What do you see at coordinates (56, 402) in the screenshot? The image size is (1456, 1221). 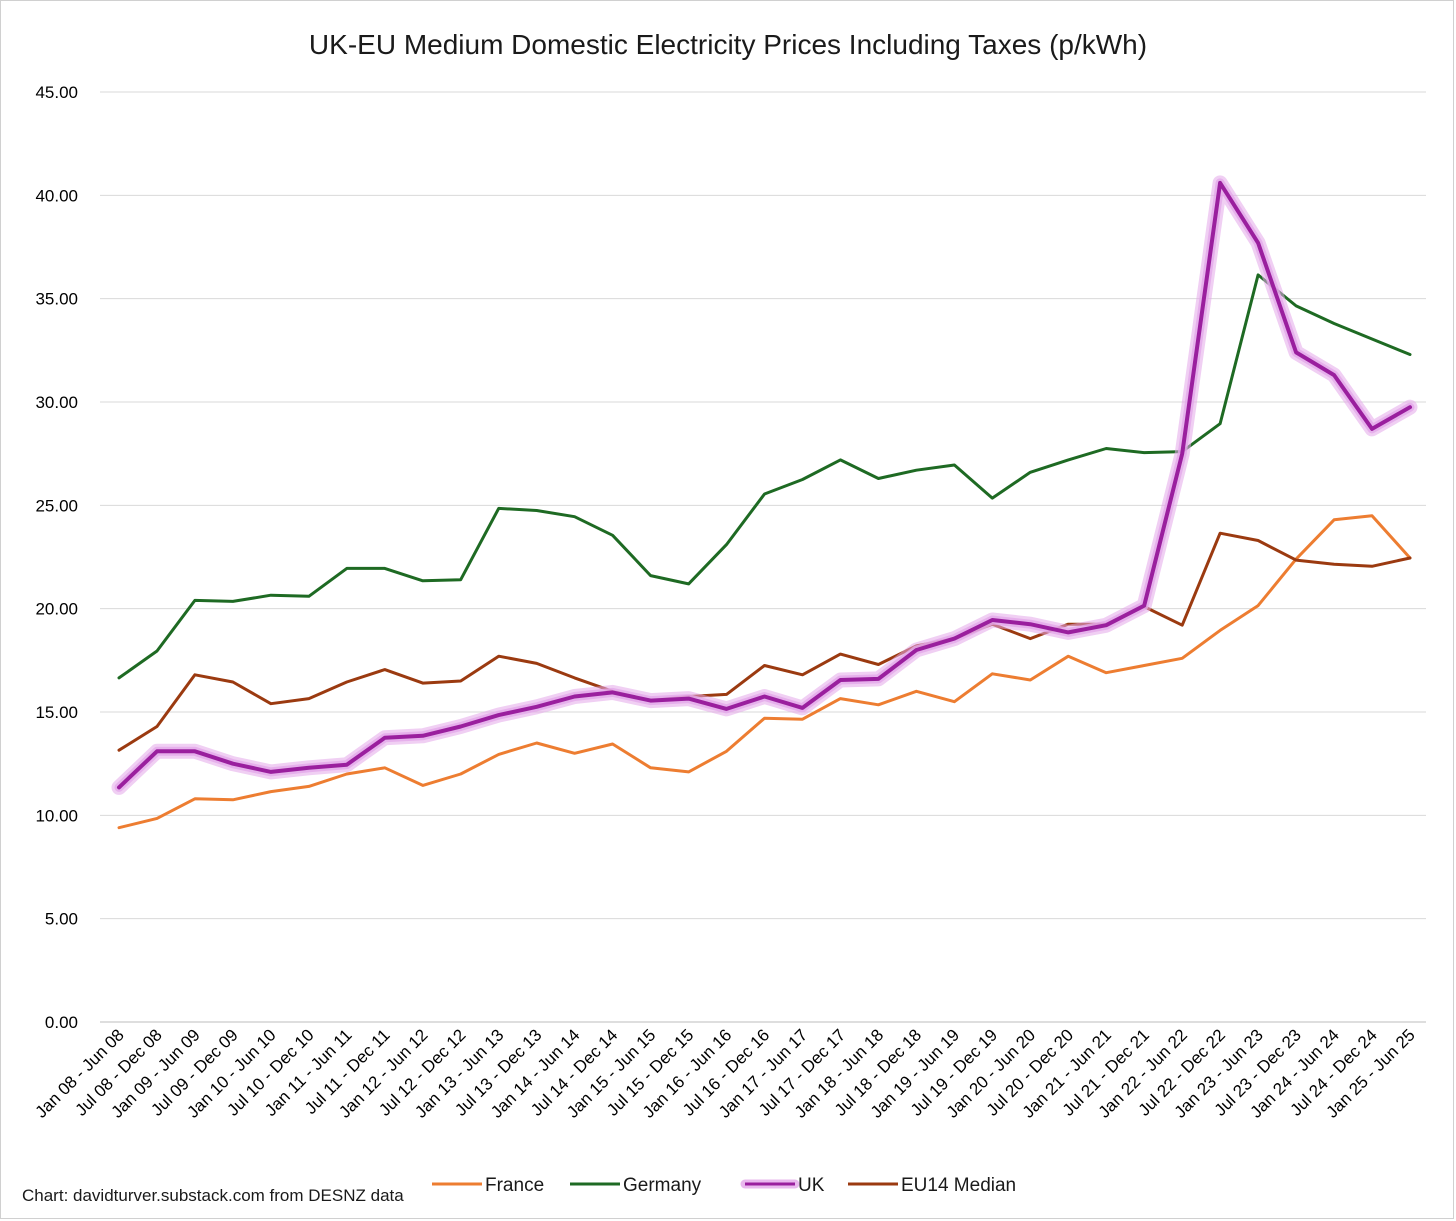 I see `y-tick-label: 30.00` at bounding box center [56, 402].